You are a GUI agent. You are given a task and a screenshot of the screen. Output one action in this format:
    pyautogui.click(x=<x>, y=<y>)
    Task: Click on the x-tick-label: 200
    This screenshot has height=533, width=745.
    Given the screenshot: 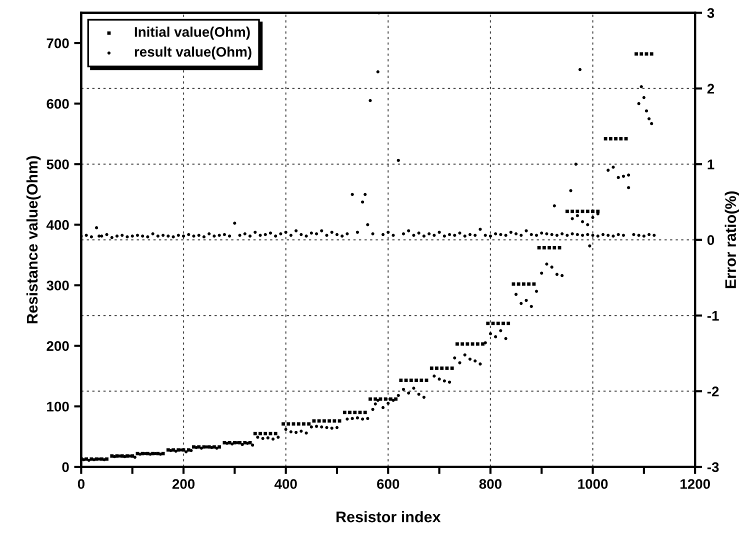 What is the action you would take?
    pyautogui.click(x=183, y=484)
    